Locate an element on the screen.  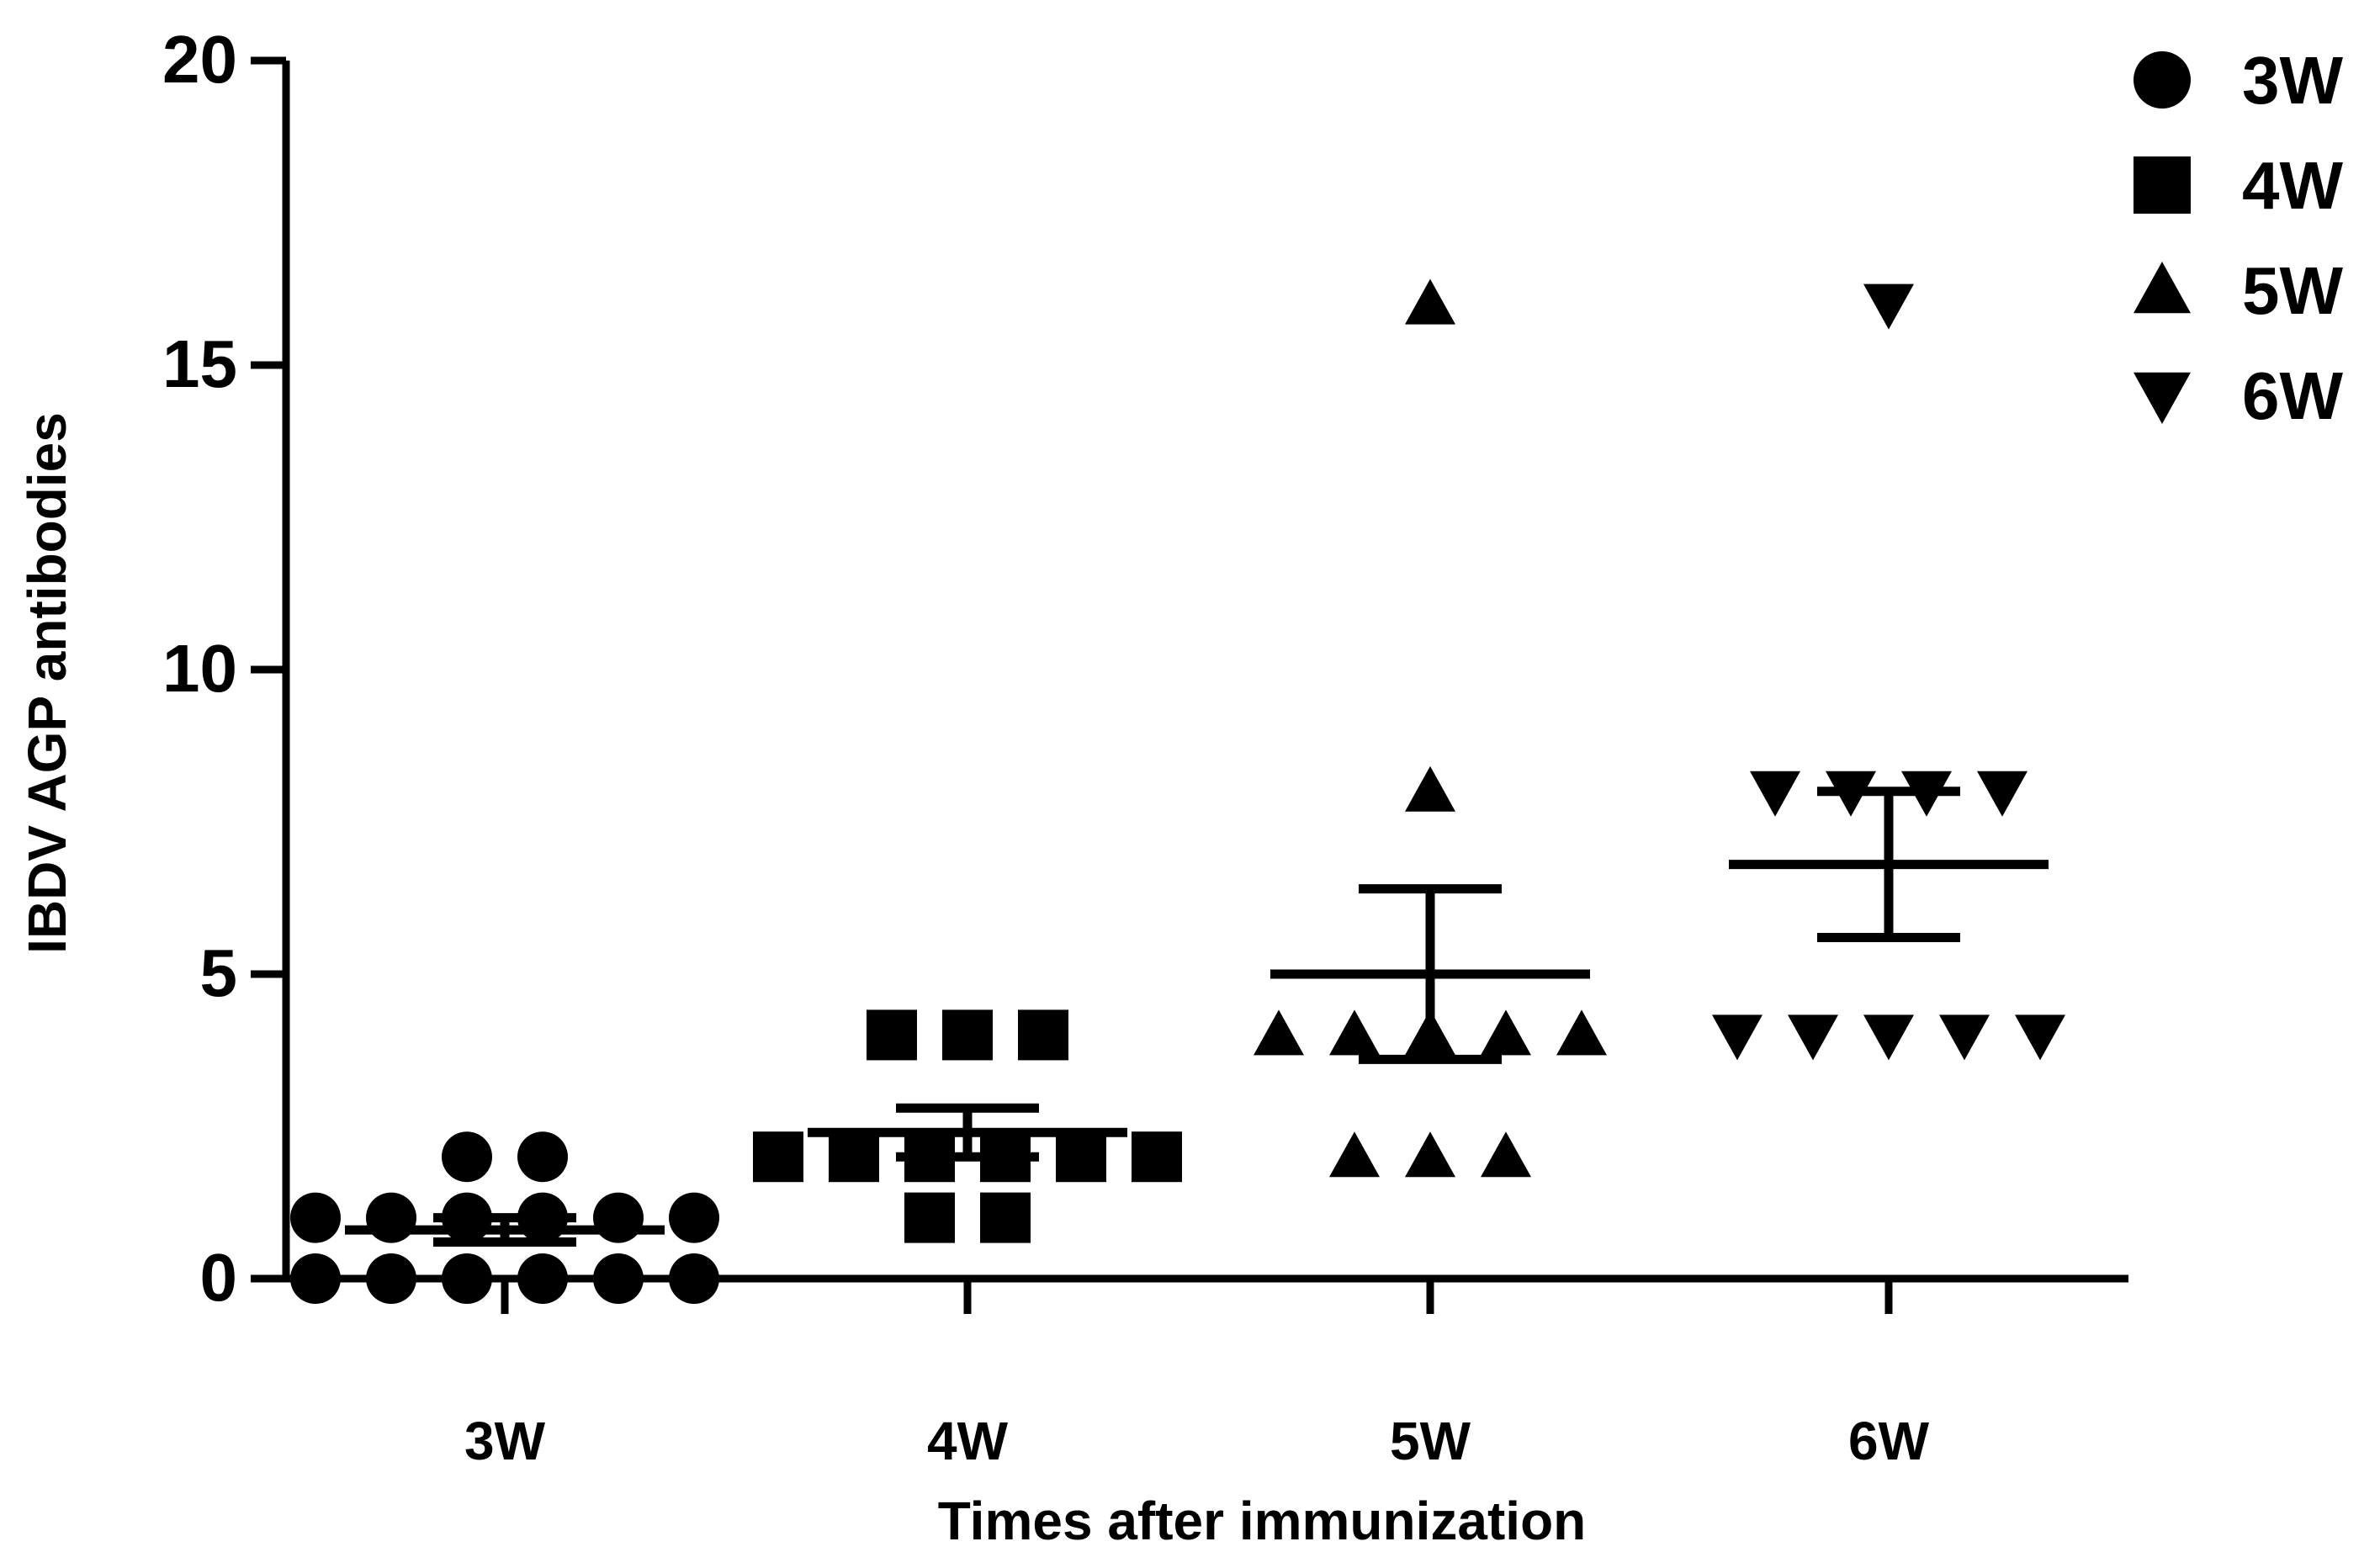
legend-label: 3W is located at coordinates (2292, 80).